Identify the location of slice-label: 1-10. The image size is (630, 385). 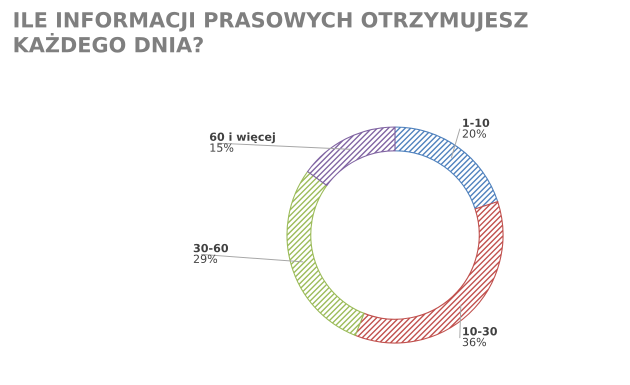
(476, 123).